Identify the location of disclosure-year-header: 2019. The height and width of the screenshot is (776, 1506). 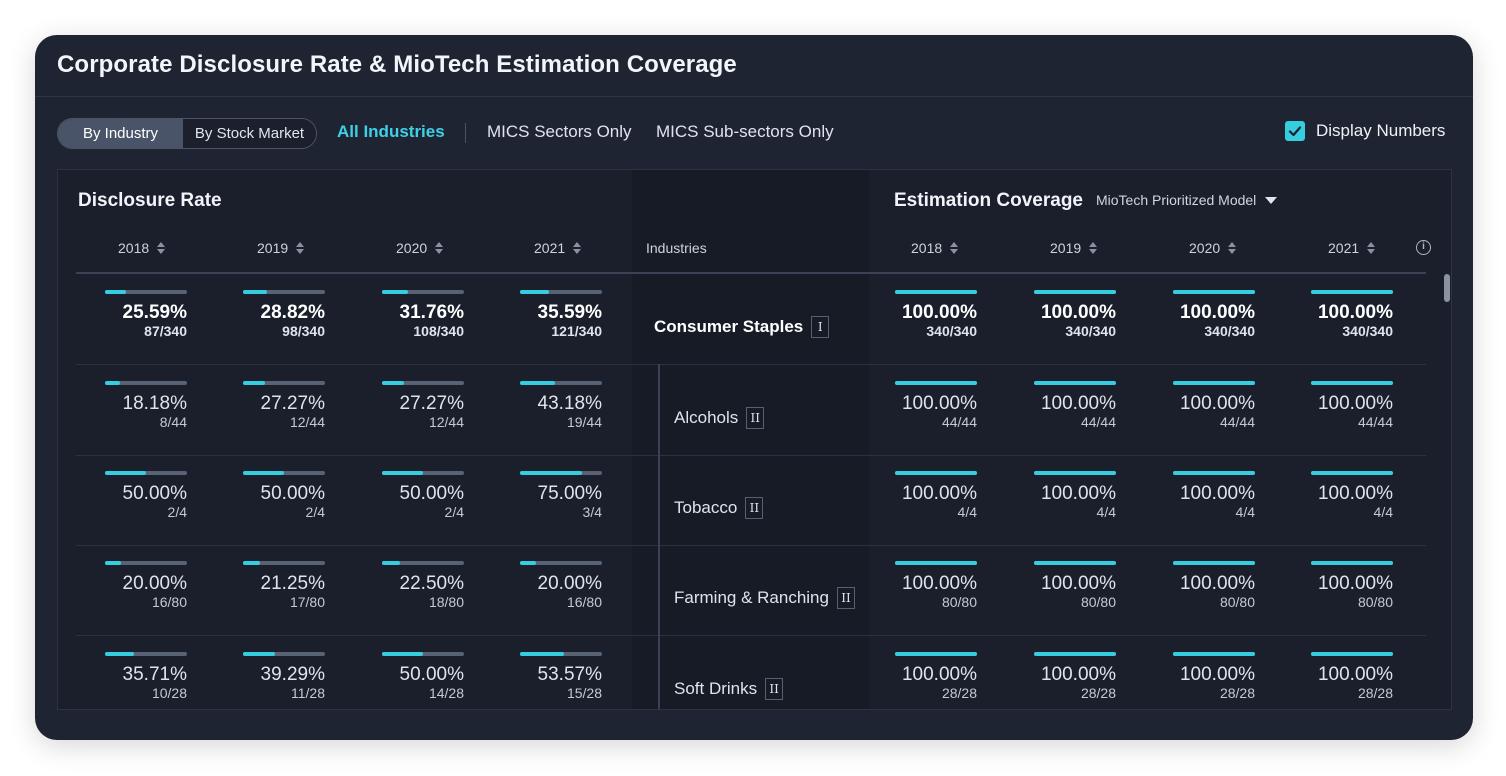
(281, 248).